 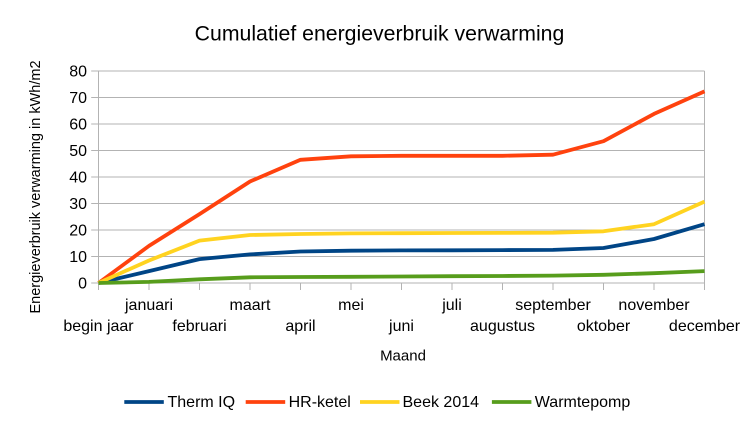 What do you see at coordinates (401, 326) in the screenshot?
I see `svg-text: juni` at bounding box center [401, 326].